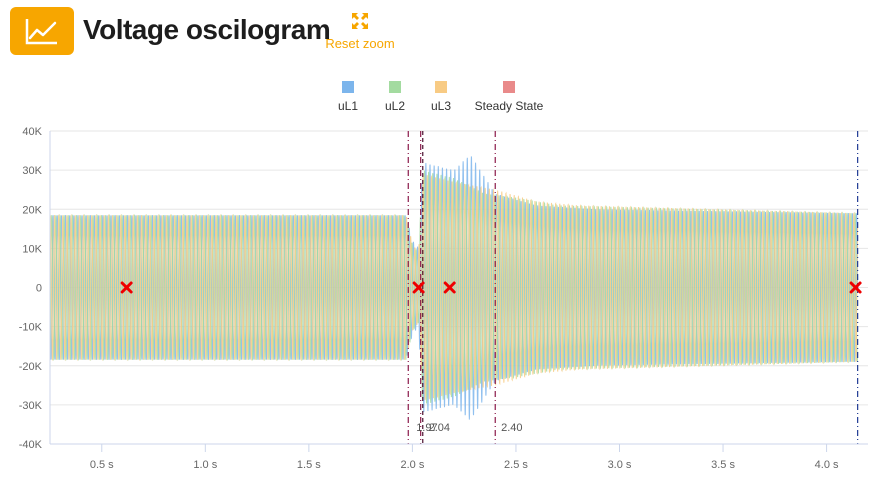  I want to click on y-tick-label: -40K, so click(31, 445).